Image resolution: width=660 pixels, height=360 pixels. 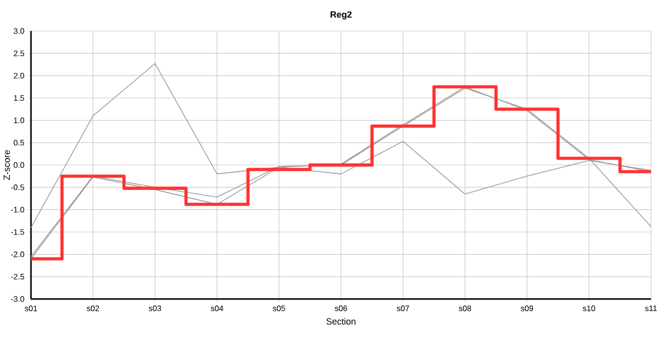 I want to click on y-axis-title: Z-score, so click(x=7, y=165).